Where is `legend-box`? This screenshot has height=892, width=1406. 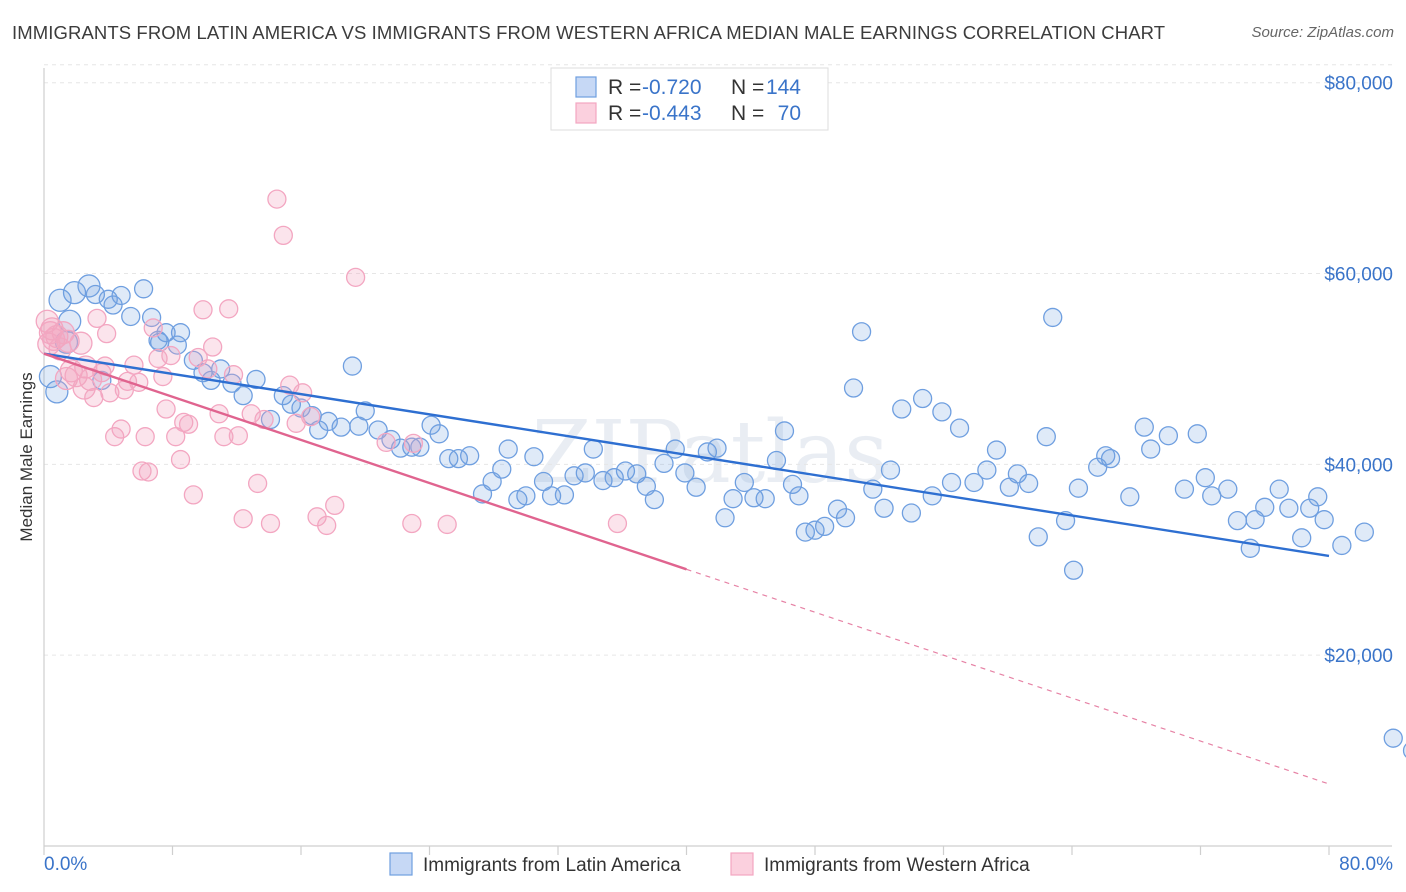 legend-box is located at coordinates (689, 99).